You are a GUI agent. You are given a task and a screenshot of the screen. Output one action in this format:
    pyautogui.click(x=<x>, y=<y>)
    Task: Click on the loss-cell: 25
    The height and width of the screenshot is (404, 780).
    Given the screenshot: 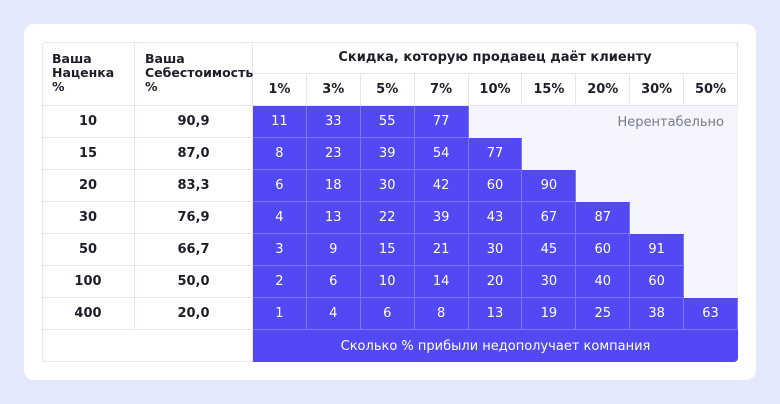 What is the action you would take?
    pyautogui.click(x=603, y=314)
    